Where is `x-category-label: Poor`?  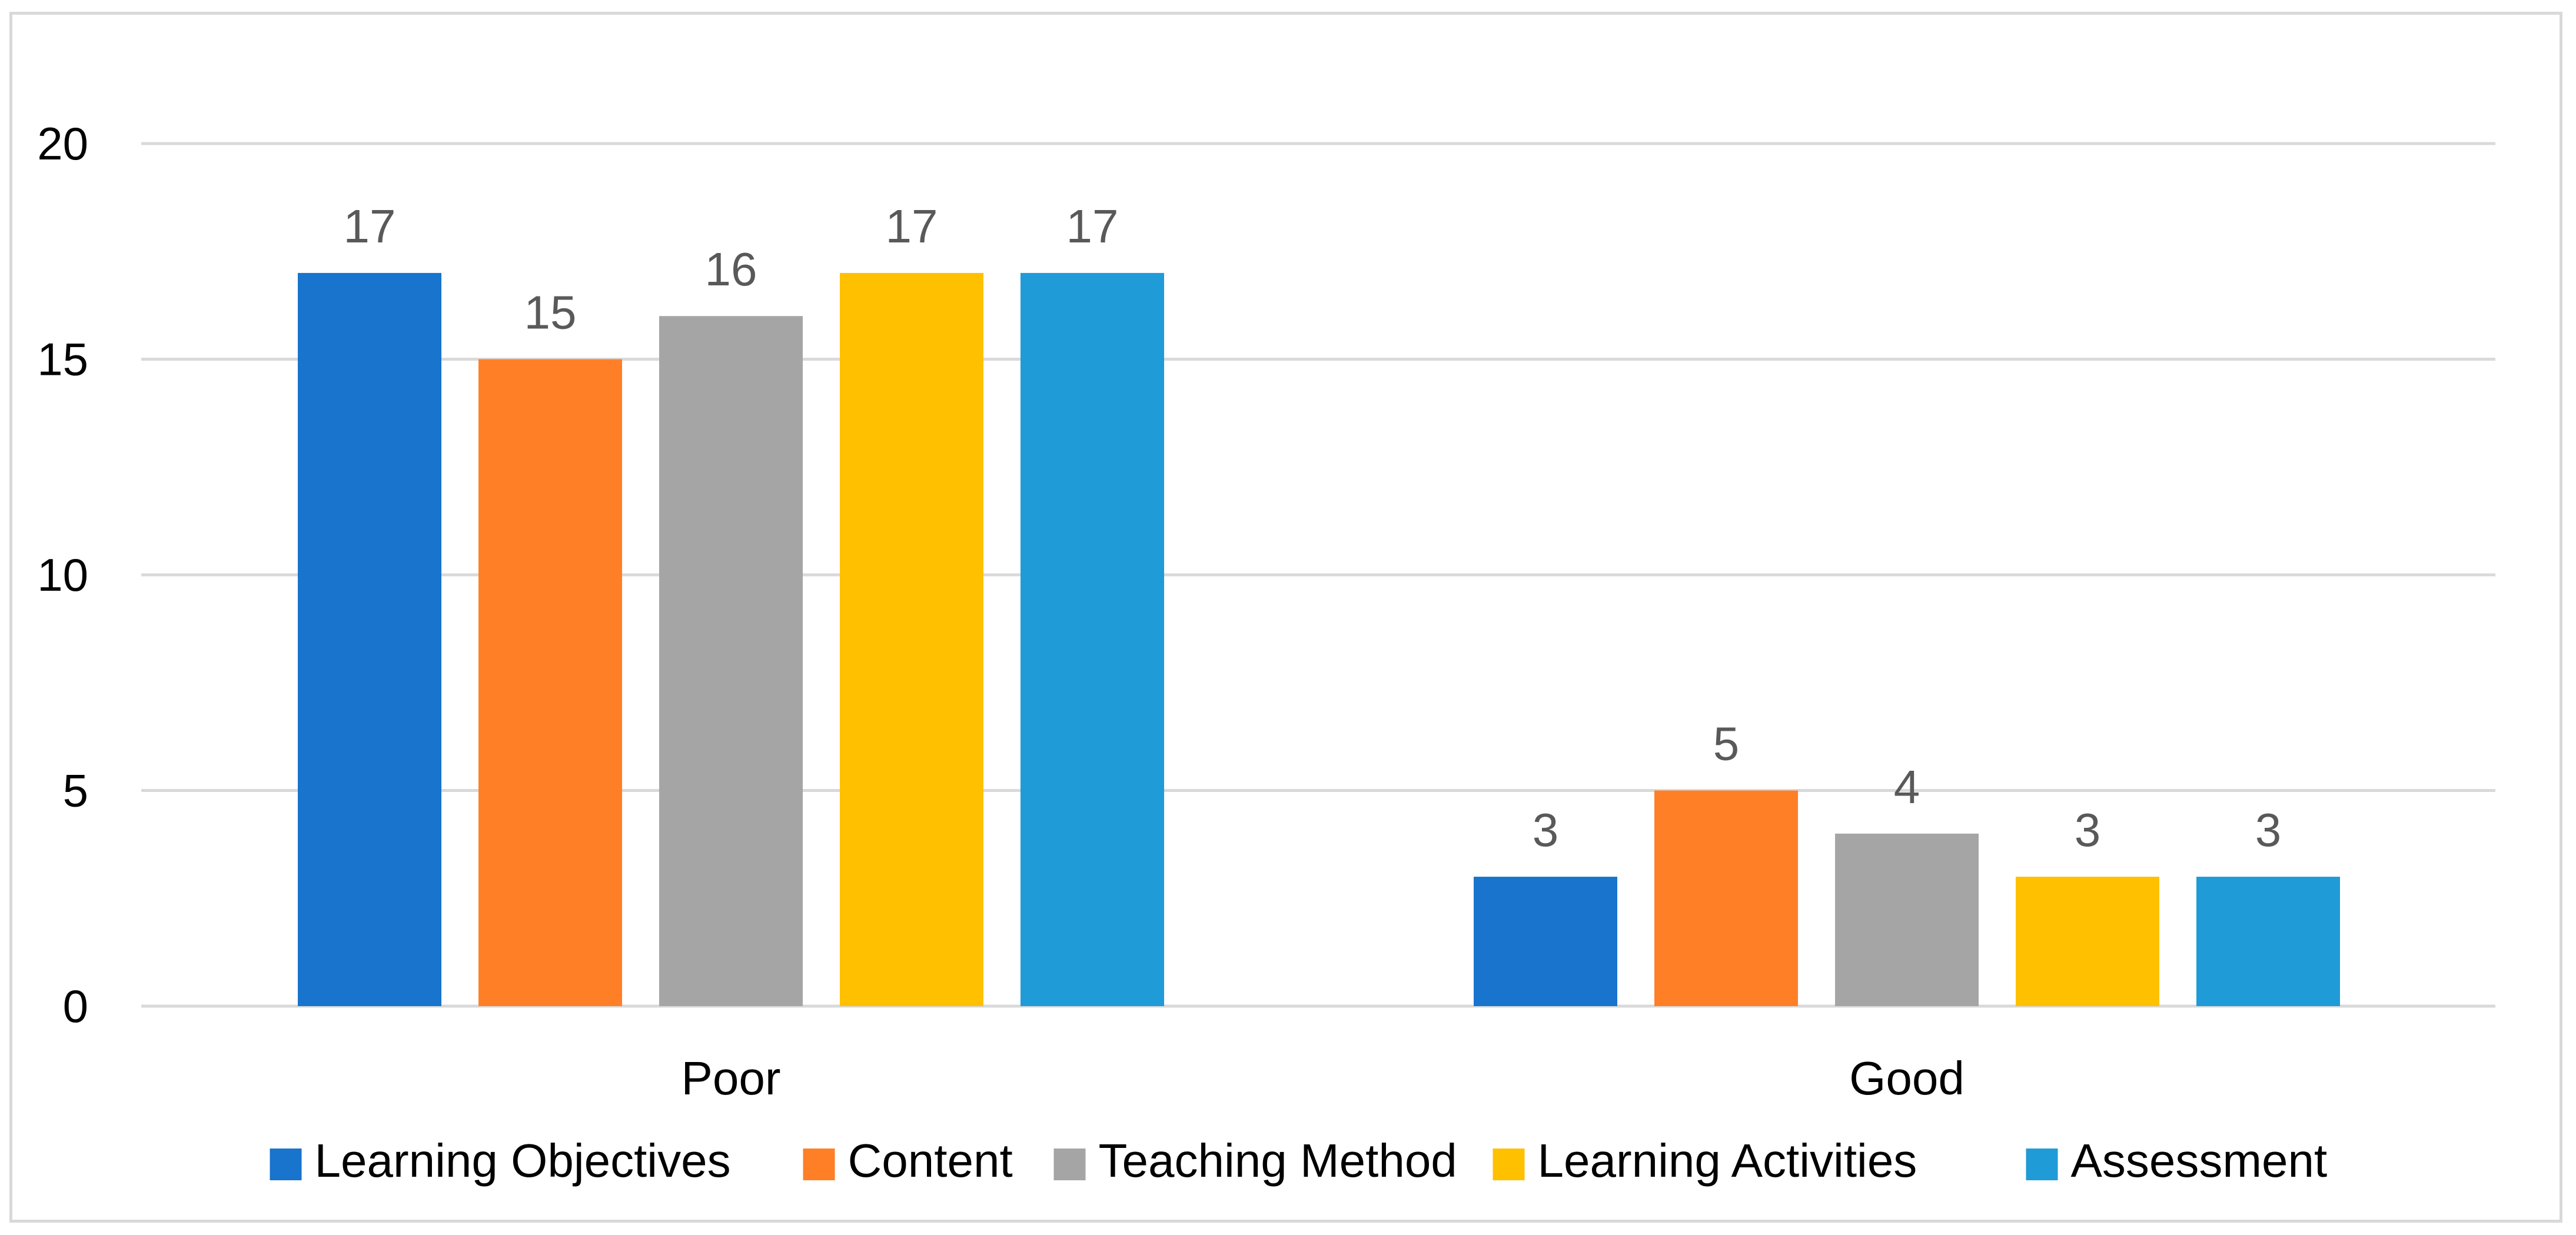 x-category-label: Poor is located at coordinates (731, 1078).